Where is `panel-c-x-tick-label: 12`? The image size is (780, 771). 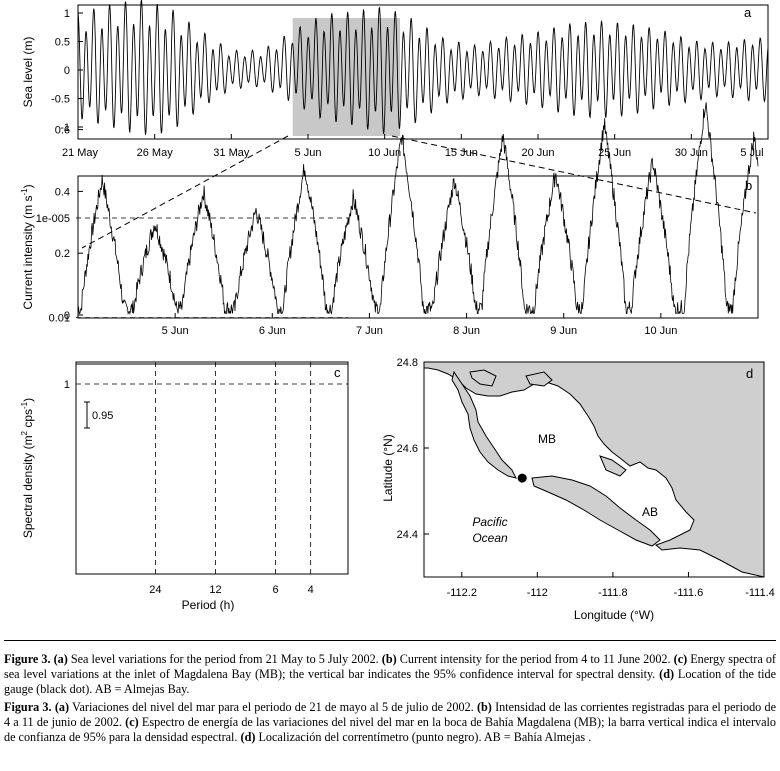 panel-c-x-tick-label: 12 is located at coordinates (215, 590).